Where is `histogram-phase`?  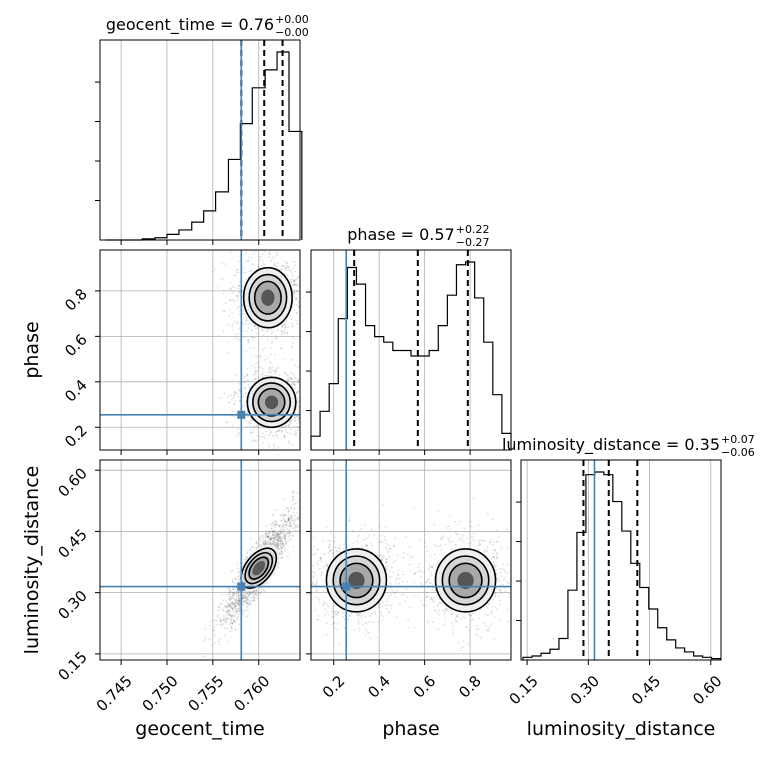
histogram-phase is located at coordinates (411, 355).